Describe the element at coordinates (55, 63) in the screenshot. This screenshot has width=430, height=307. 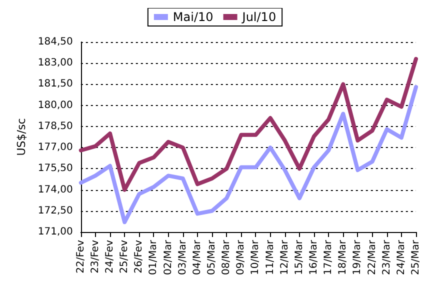
I see `y-tick-label: 183,00` at that location.